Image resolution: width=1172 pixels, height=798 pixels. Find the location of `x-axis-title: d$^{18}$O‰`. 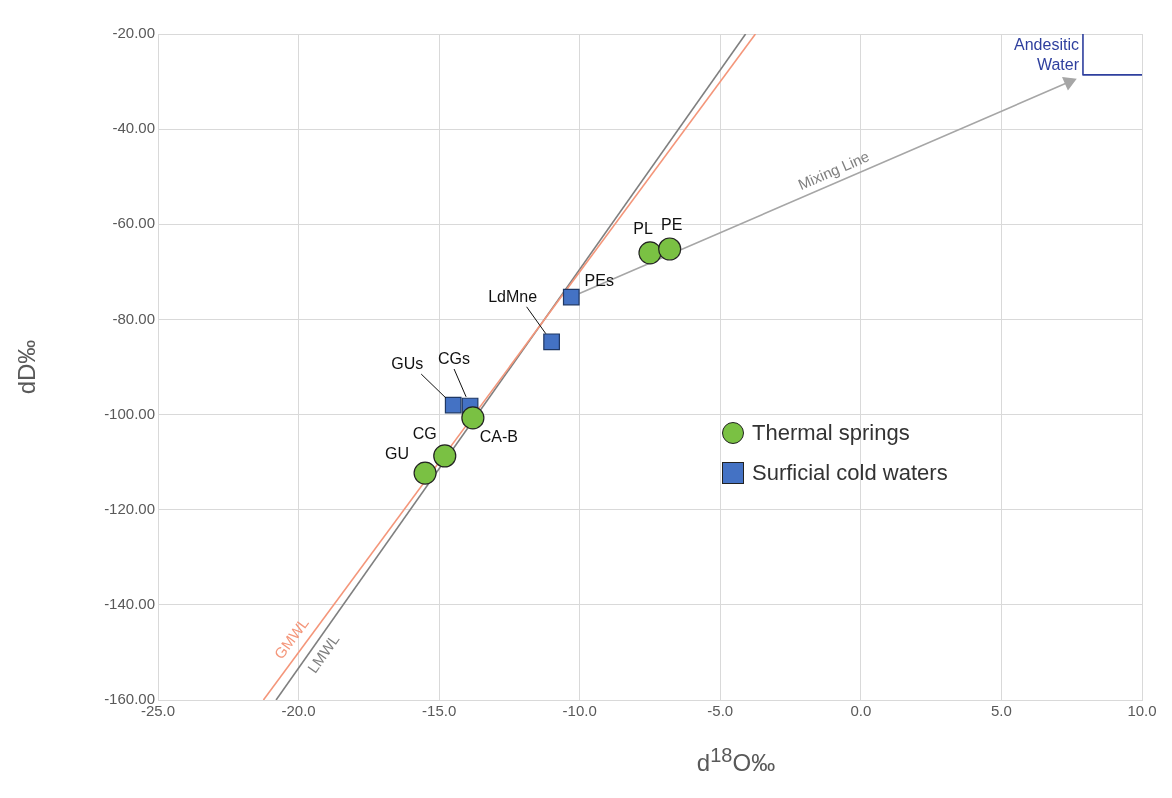

x-axis-title: d$^{18}$O‰ is located at coordinates (736, 760).